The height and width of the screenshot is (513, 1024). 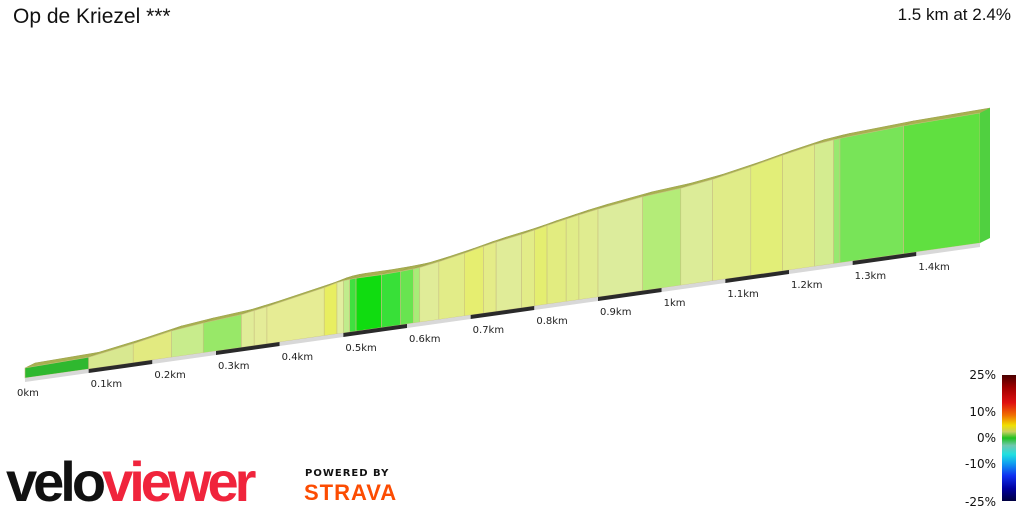 What do you see at coordinates (982, 412) in the screenshot?
I see `legend-label-10: 10%` at bounding box center [982, 412].